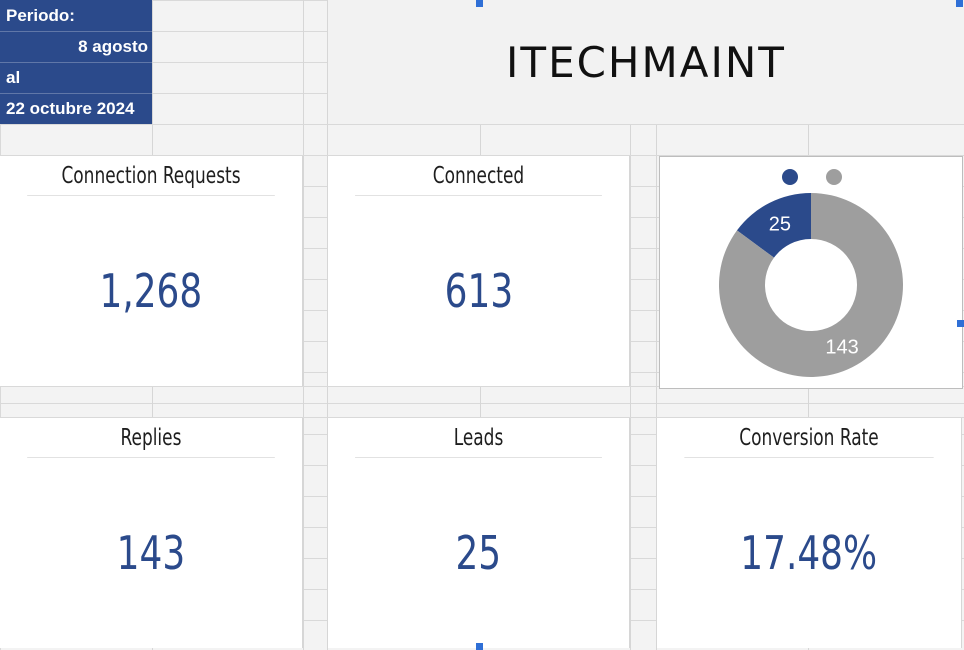 This screenshot has width=964, height=650. What do you see at coordinates (809, 553) in the screenshot?
I see `card-value: 17.48%` at bounding box center [809, 553].